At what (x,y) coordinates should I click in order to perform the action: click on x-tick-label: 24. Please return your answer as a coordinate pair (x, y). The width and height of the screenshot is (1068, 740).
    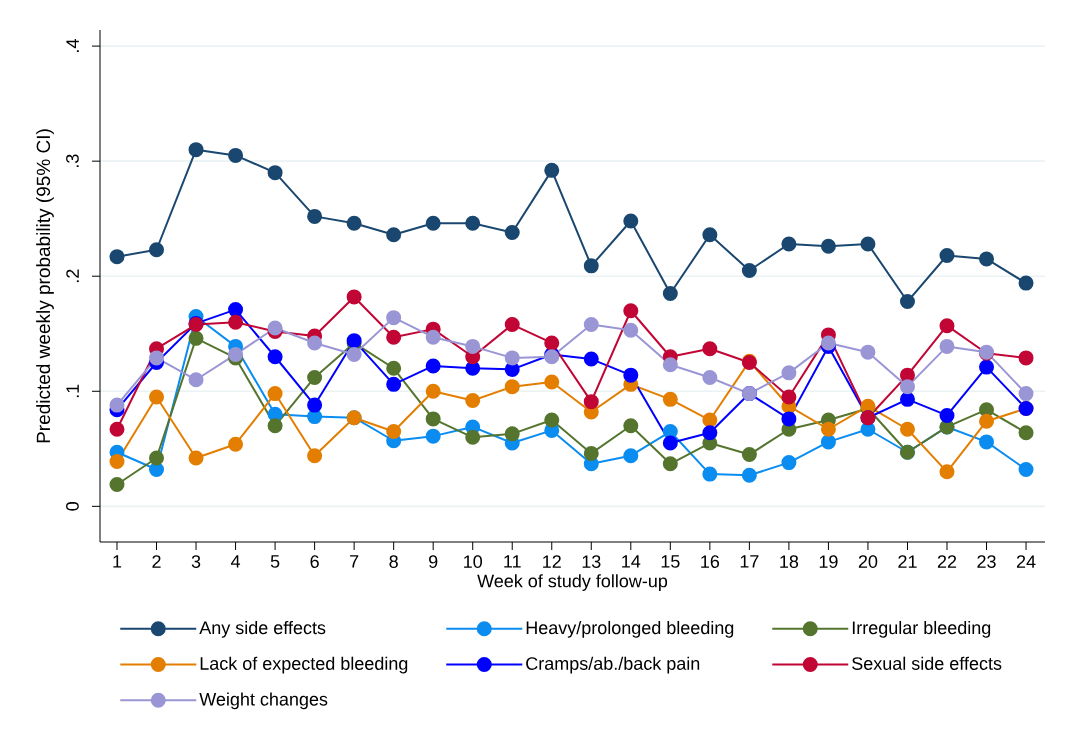
    Looking at the image, I should click on (1026, 561).